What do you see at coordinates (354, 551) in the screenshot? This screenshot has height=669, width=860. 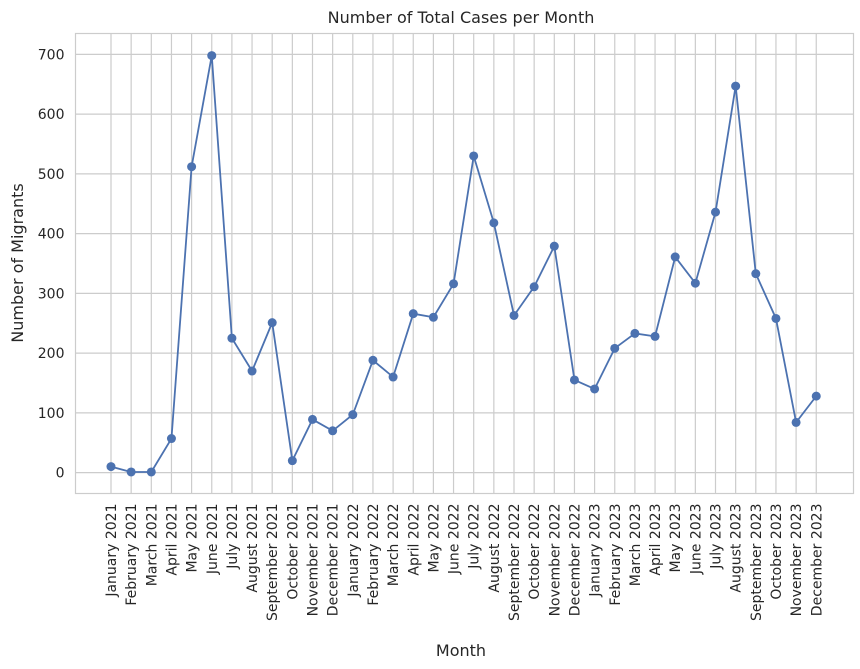 I see `x-tick-label: January 2022` at bounding box center [354, 551].